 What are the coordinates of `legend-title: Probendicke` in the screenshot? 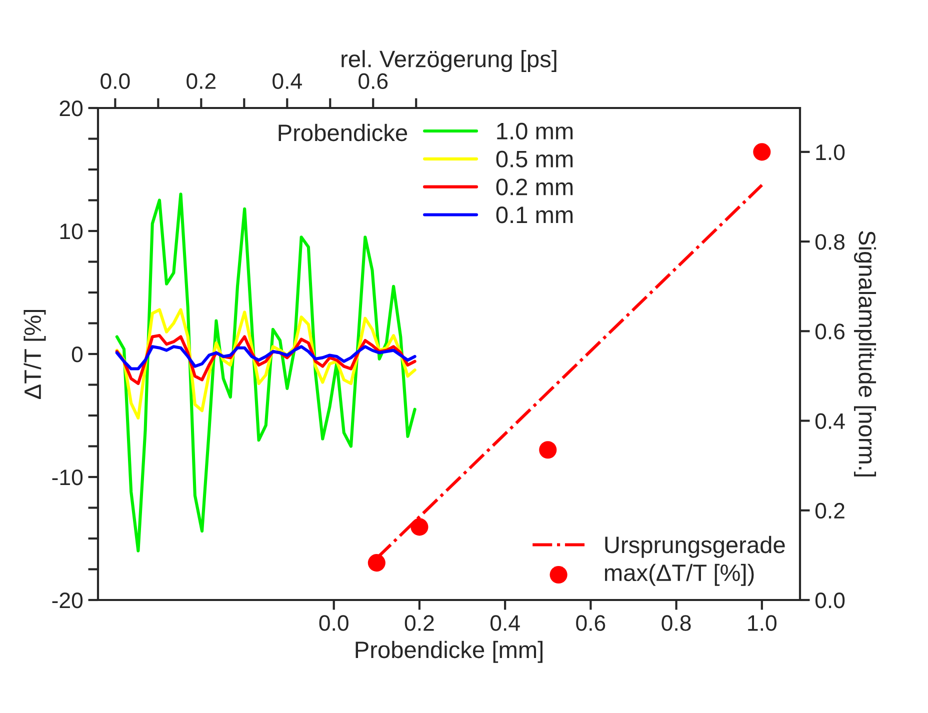 It's located at (343, 133).